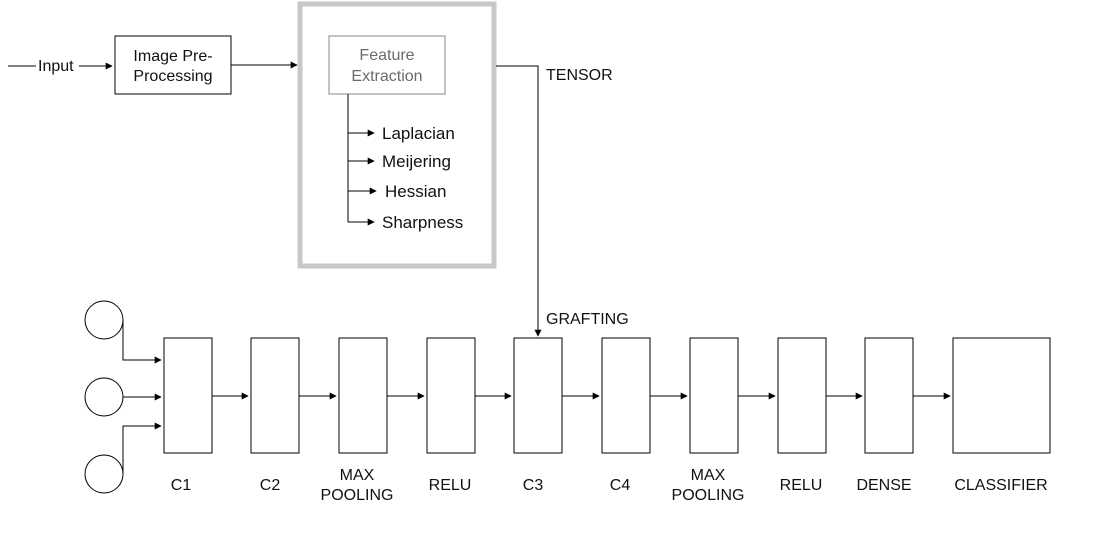 Image resolution: width=1119 pixels, height=534 pixels. Describe the element at coordinates (188, 395) in the screenshot. I see `layer-c1-box` at that location.